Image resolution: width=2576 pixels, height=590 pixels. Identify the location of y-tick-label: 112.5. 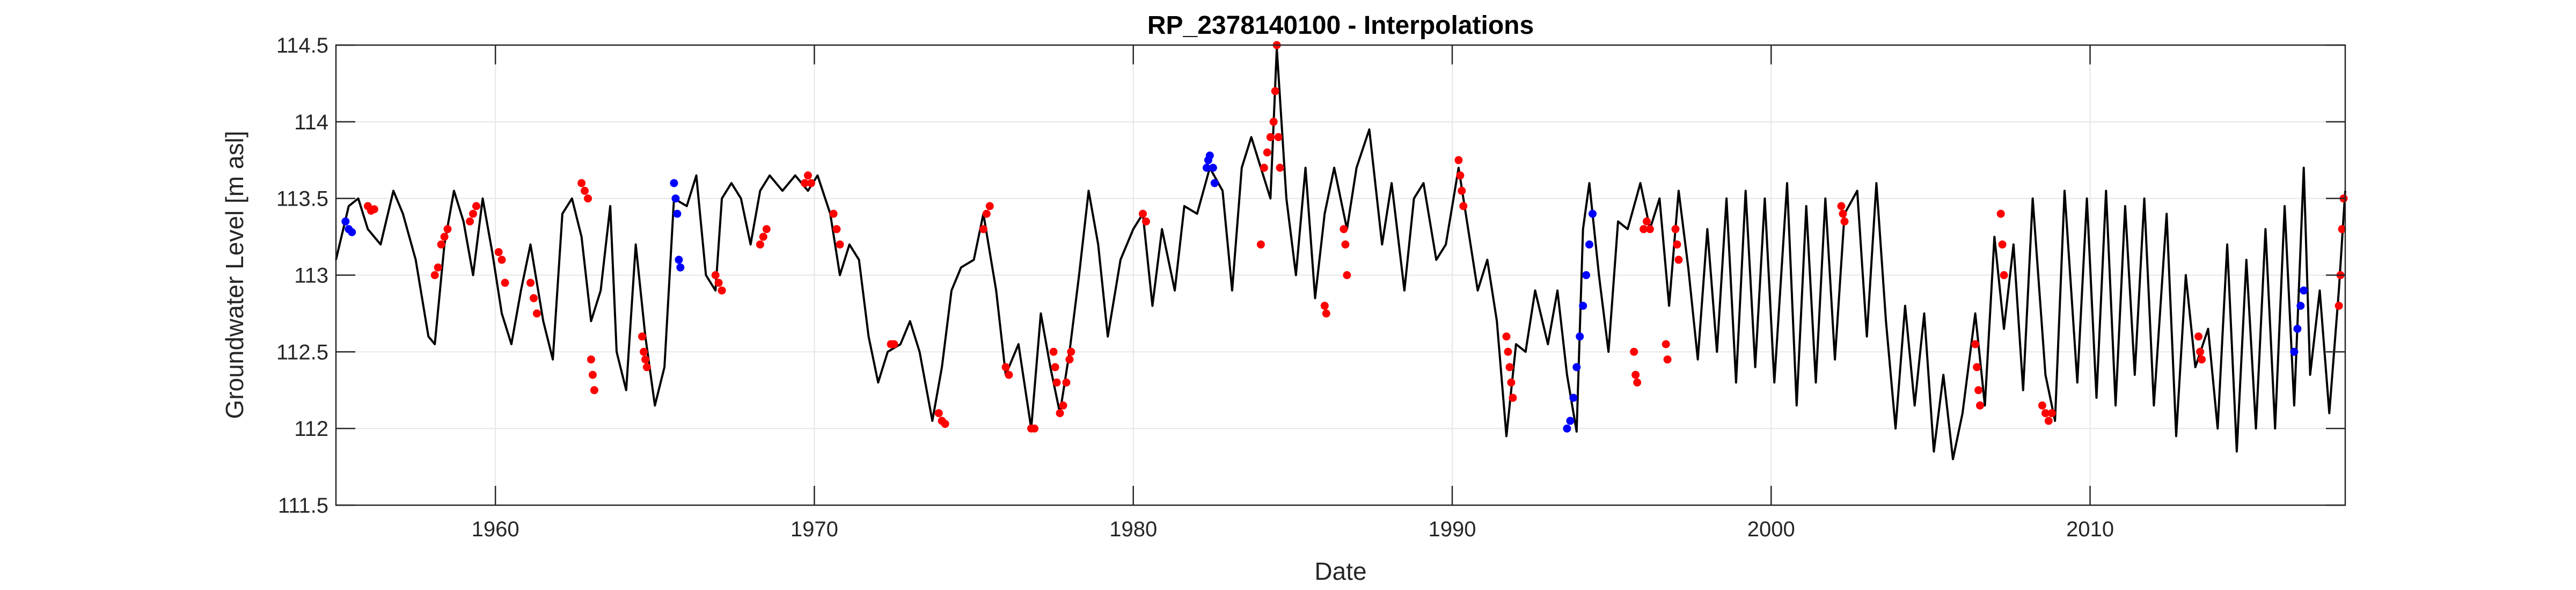
(302, 352).